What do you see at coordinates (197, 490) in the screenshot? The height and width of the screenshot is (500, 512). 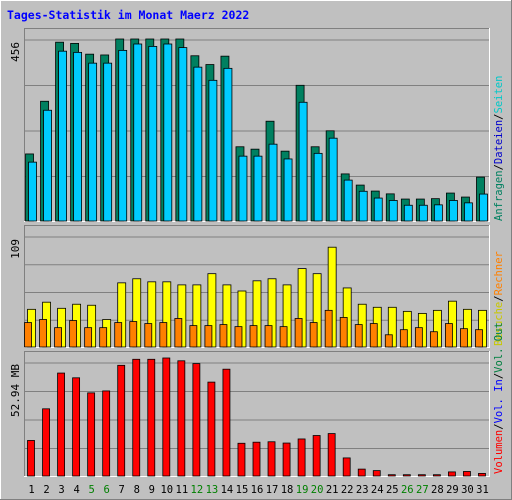 I see `x-tick-label-day-12: 12` at bounding box center [197, 490].